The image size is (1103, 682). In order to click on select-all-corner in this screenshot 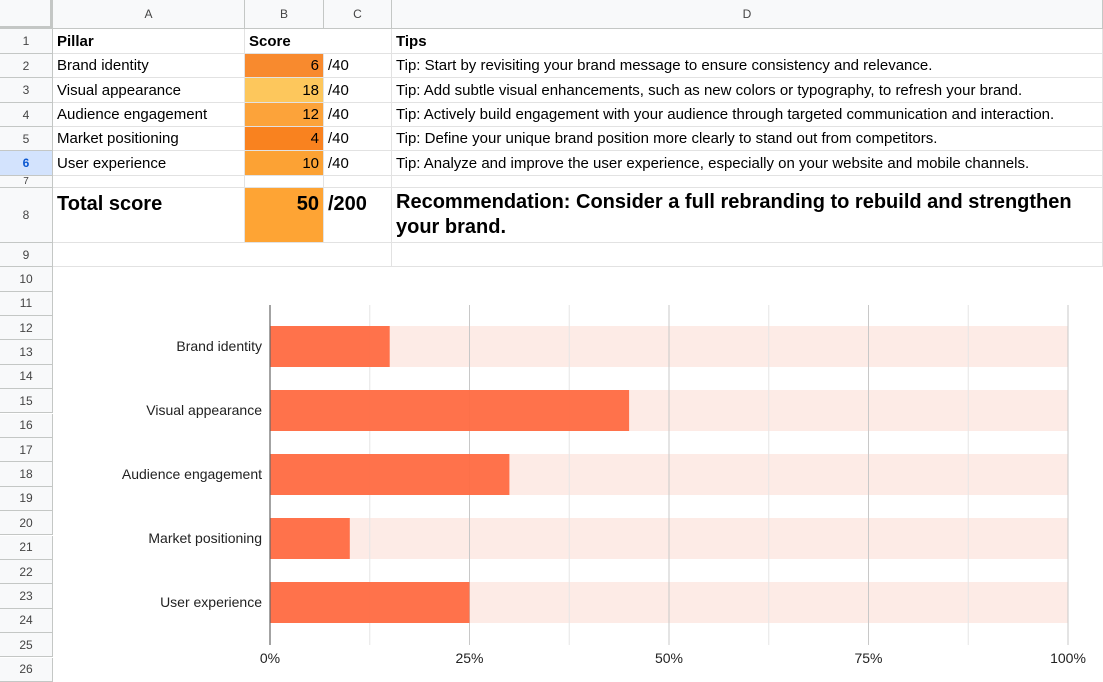, I will do `click(26, 14)`.